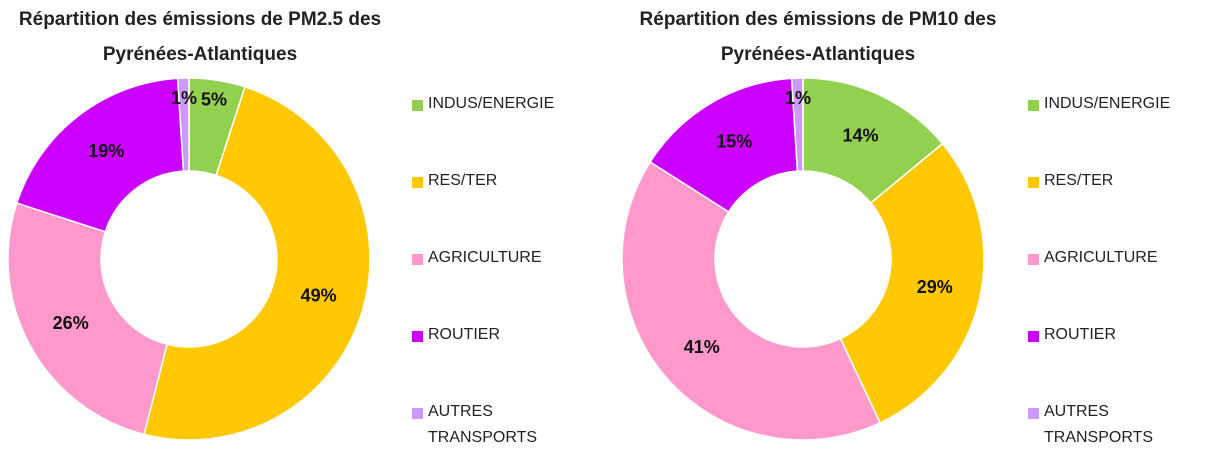 The width and height of the screenshot is (1211, 455). Describe the element at coordinates (319, 295) in the screenshot. I see `data-label: 49%` at that location.